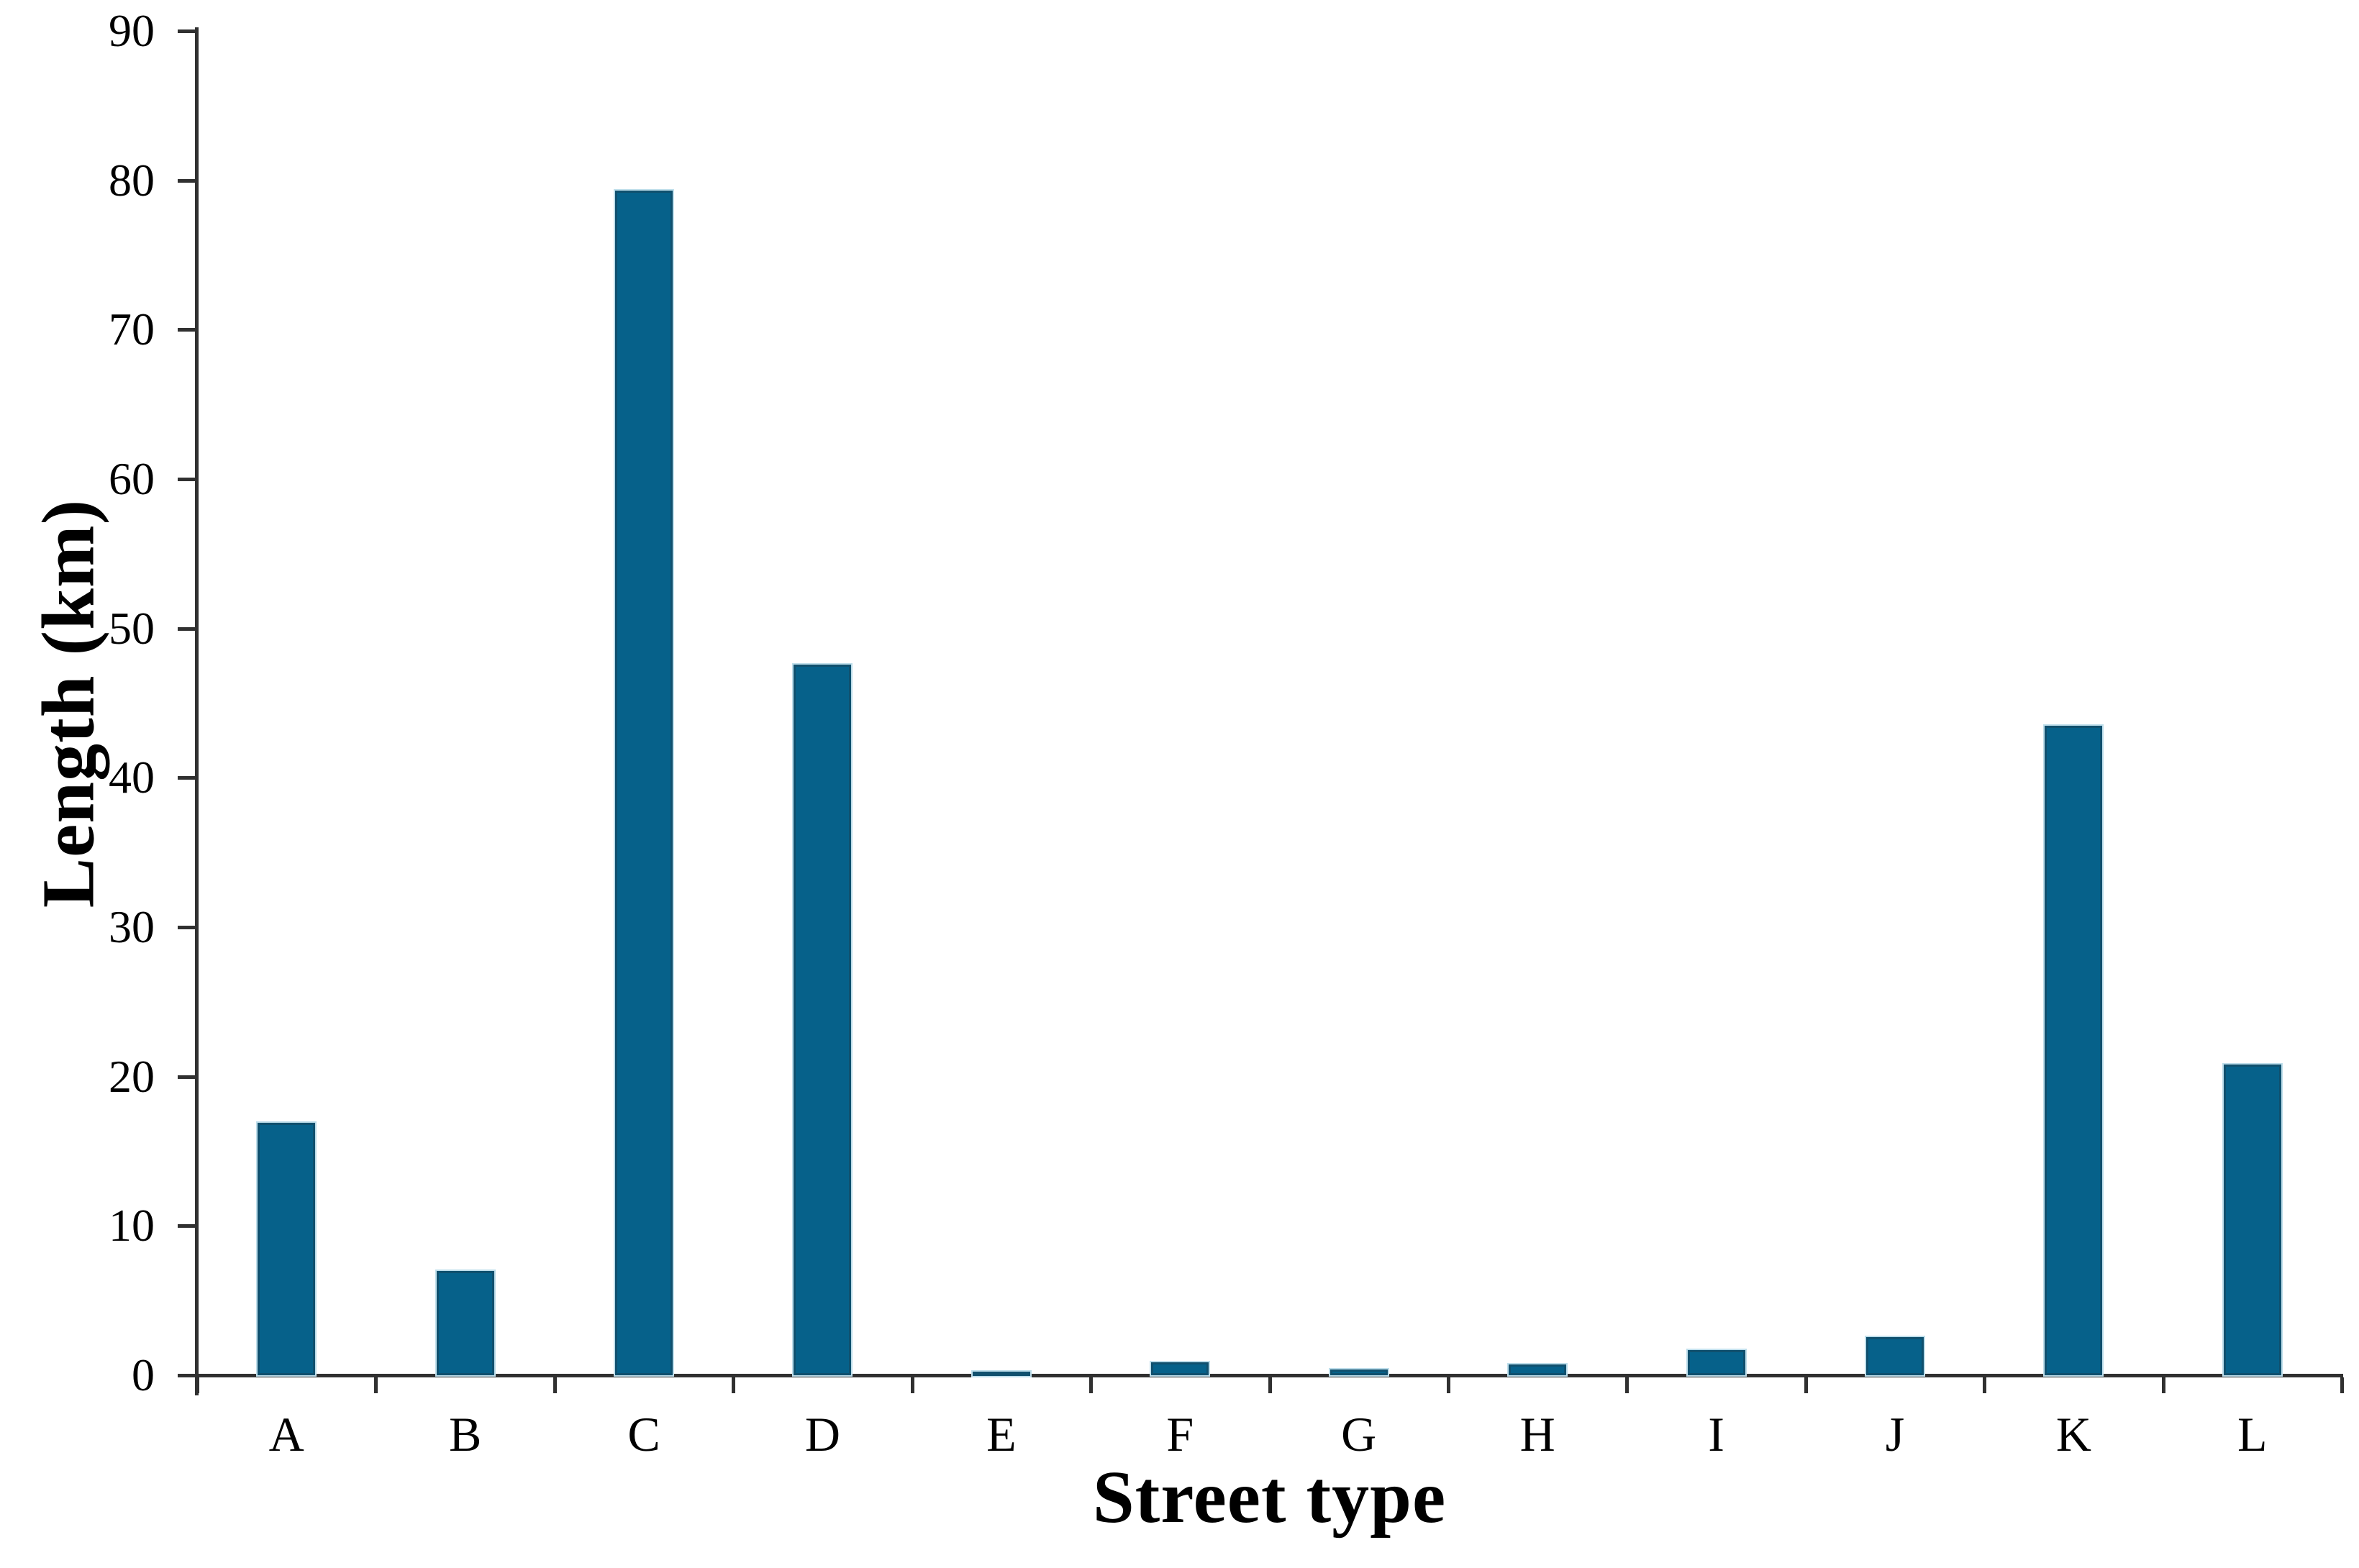  What do you see at coordinates (132, 180) in the screenshot?
I see `y-tick-label: 80` at bounding box center [132, 180].